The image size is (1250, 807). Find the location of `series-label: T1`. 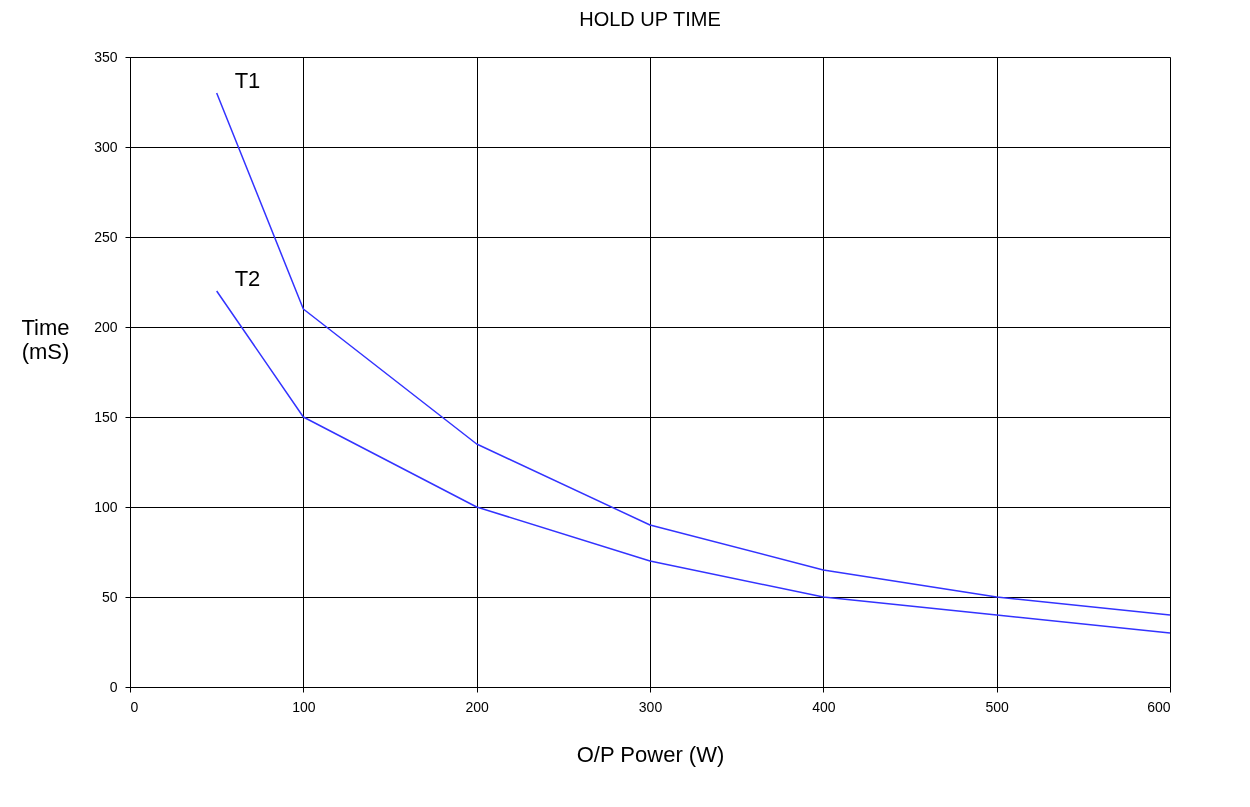

series-label: T1 is located at coordinates (247, 80).